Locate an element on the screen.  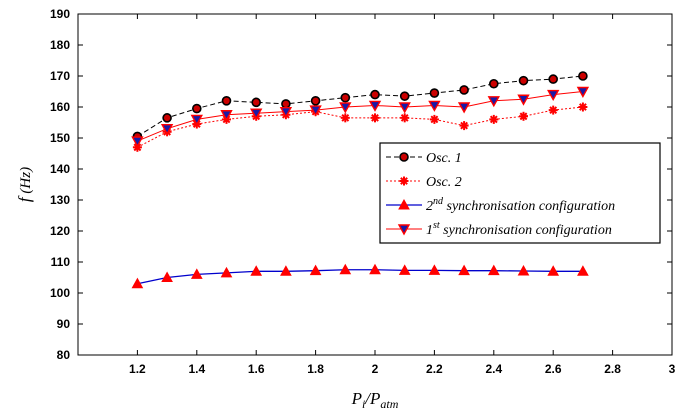
y-tick-label: 170 is located at coordinates (60, 76).